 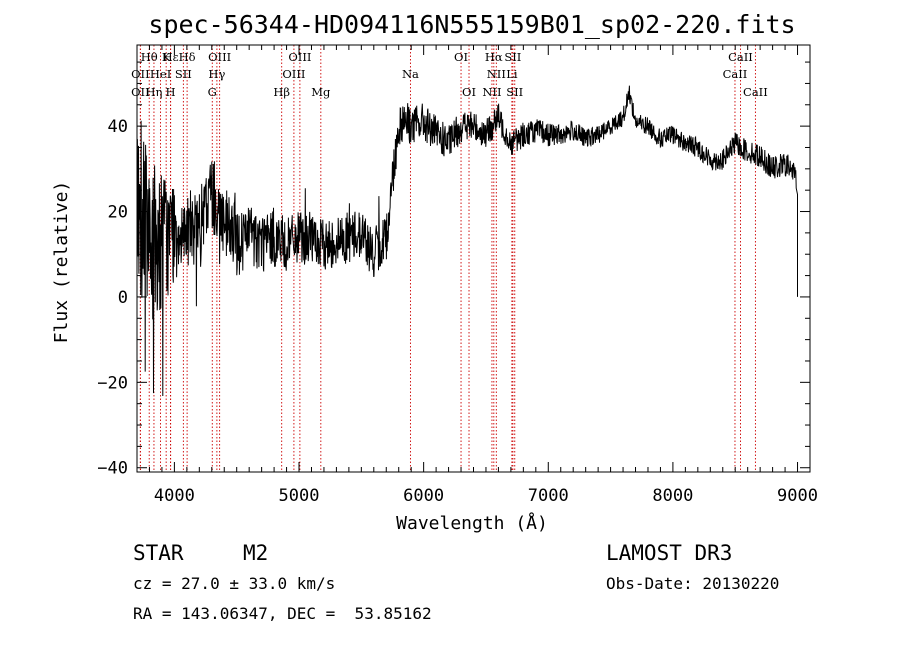 I want to click on spectral-line-label: Hδ, so click(x=187, y=57).